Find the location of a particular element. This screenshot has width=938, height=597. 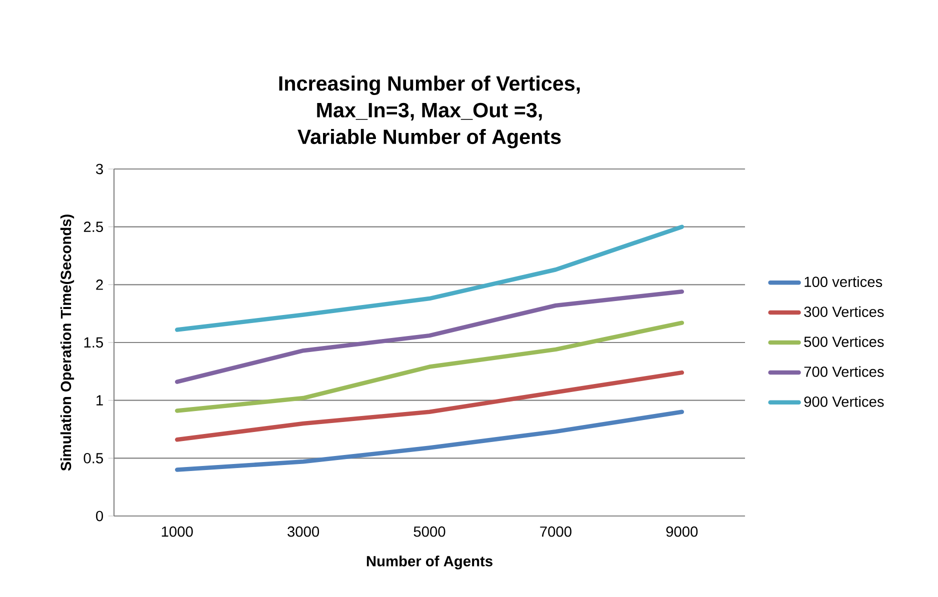

chart-title: Increasing Number of Vertices, Max_In=3, Max_Out =3, Variable Number of Agents is located at coordinates (429, 112).